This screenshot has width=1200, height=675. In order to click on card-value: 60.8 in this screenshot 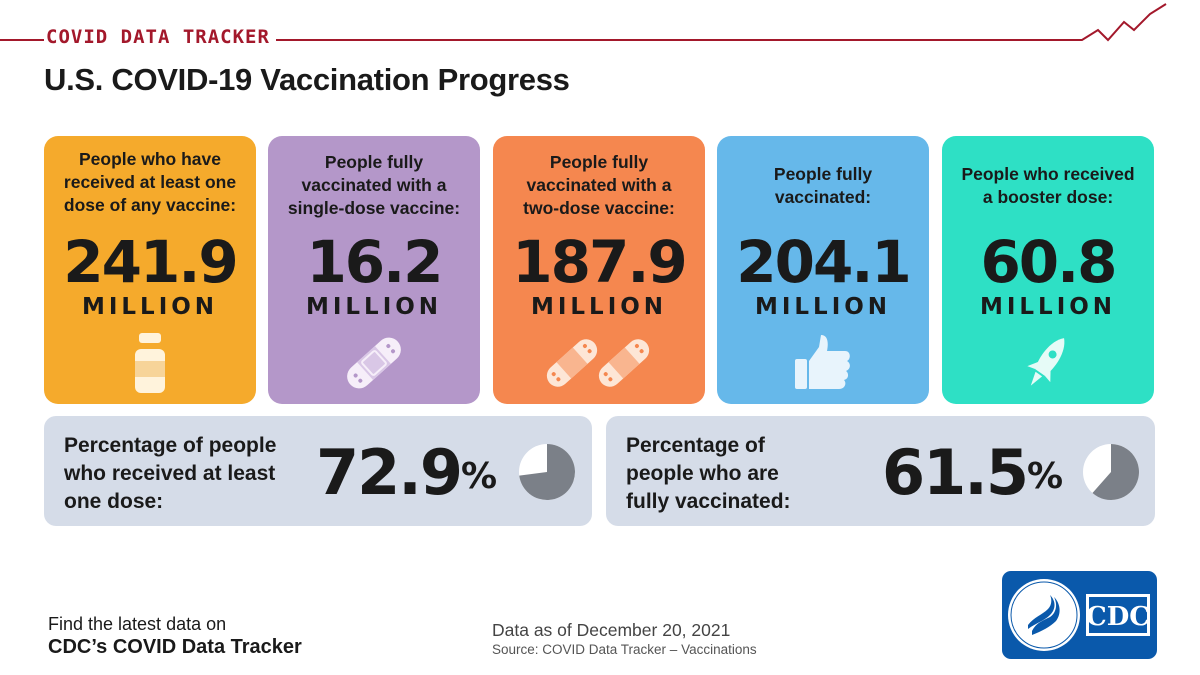, I will do `click(1048, 262)`.